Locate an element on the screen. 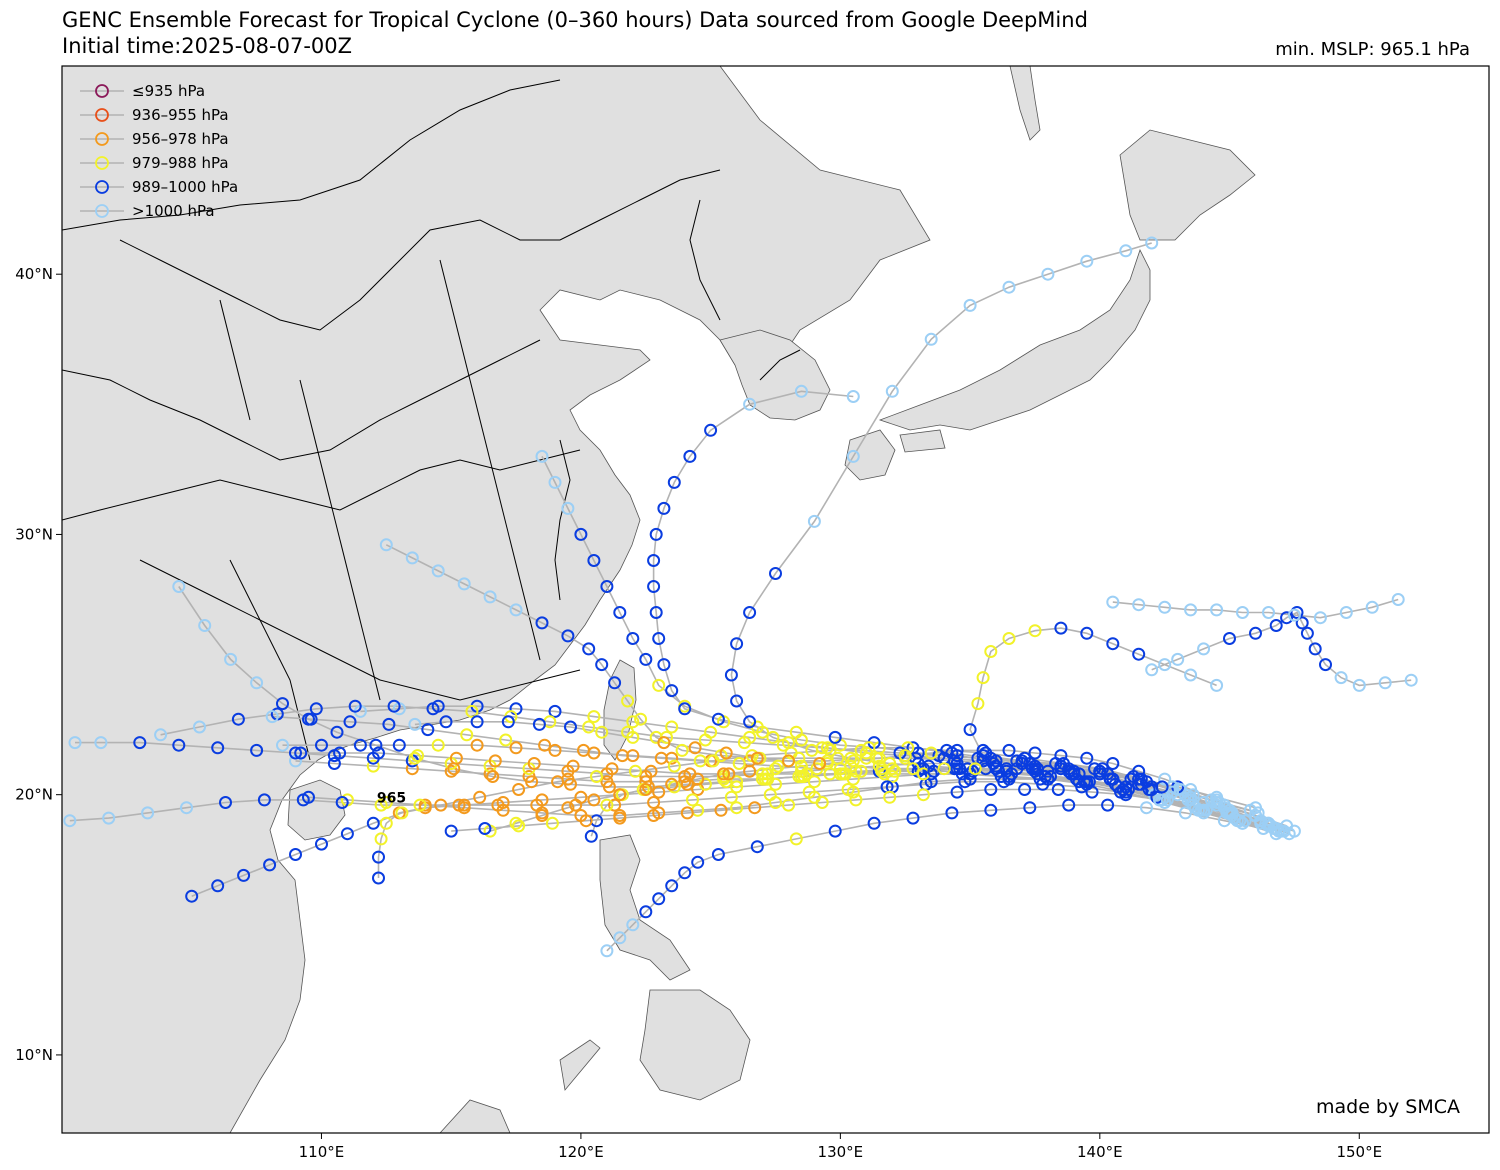  borneo is located at coordinates (475, 1116).